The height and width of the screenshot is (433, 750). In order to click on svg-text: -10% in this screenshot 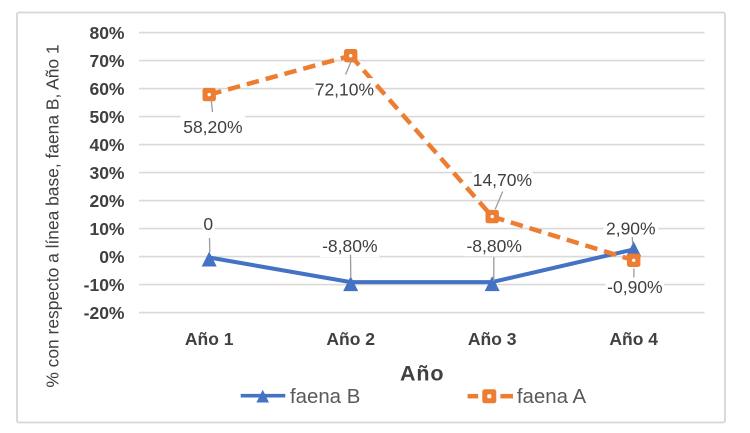, I will do `click(104, 285)`.